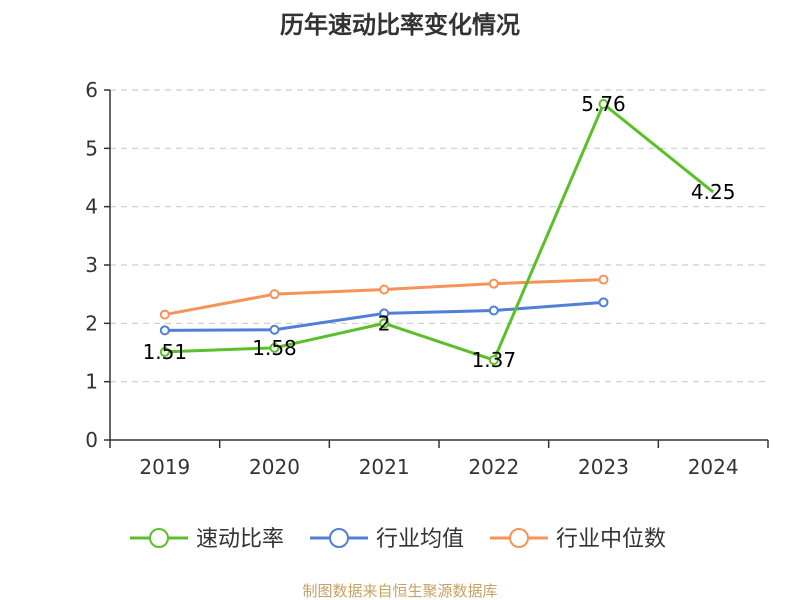 The width and height of the screenshot is (800, 600). I want to click on y-tick-label: 6, so click(91, 90).